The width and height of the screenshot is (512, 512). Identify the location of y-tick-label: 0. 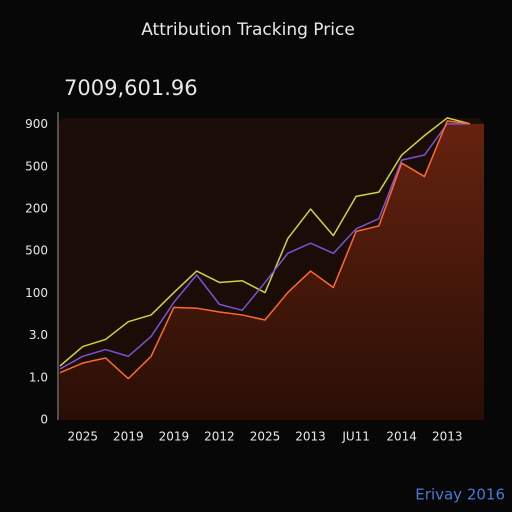
(44, 420).